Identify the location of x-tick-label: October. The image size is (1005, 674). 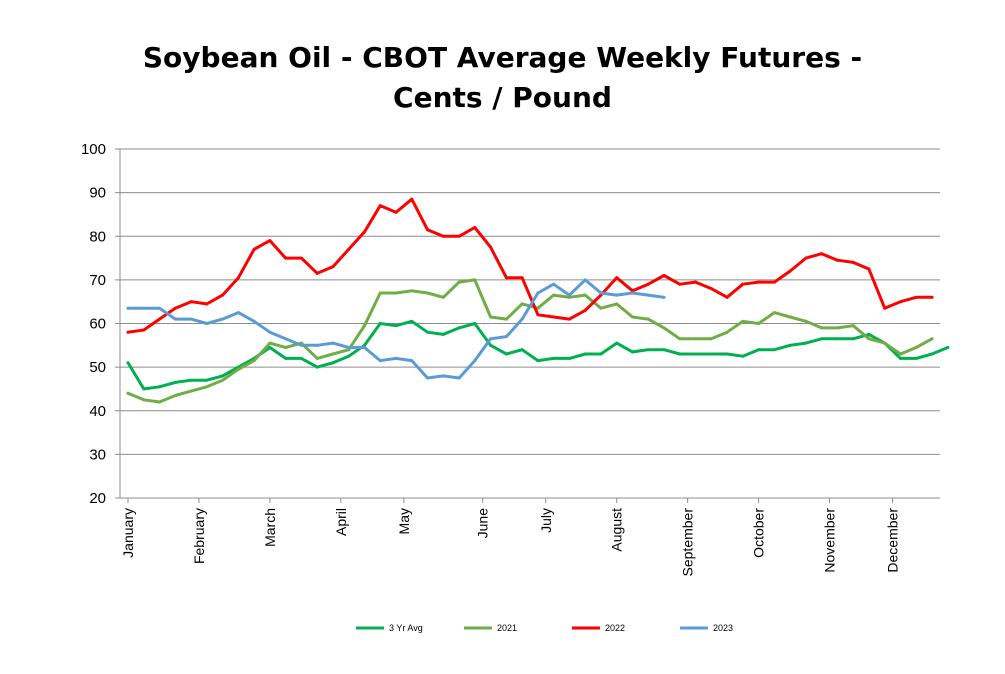
(759, 533).